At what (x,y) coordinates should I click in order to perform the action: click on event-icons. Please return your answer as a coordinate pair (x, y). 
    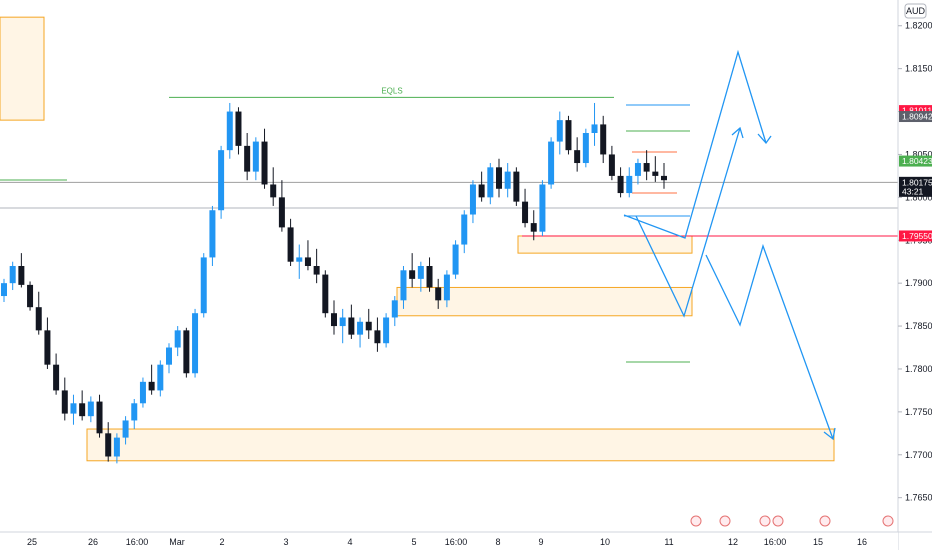
    Looking at the image, I should click on (792, 521).